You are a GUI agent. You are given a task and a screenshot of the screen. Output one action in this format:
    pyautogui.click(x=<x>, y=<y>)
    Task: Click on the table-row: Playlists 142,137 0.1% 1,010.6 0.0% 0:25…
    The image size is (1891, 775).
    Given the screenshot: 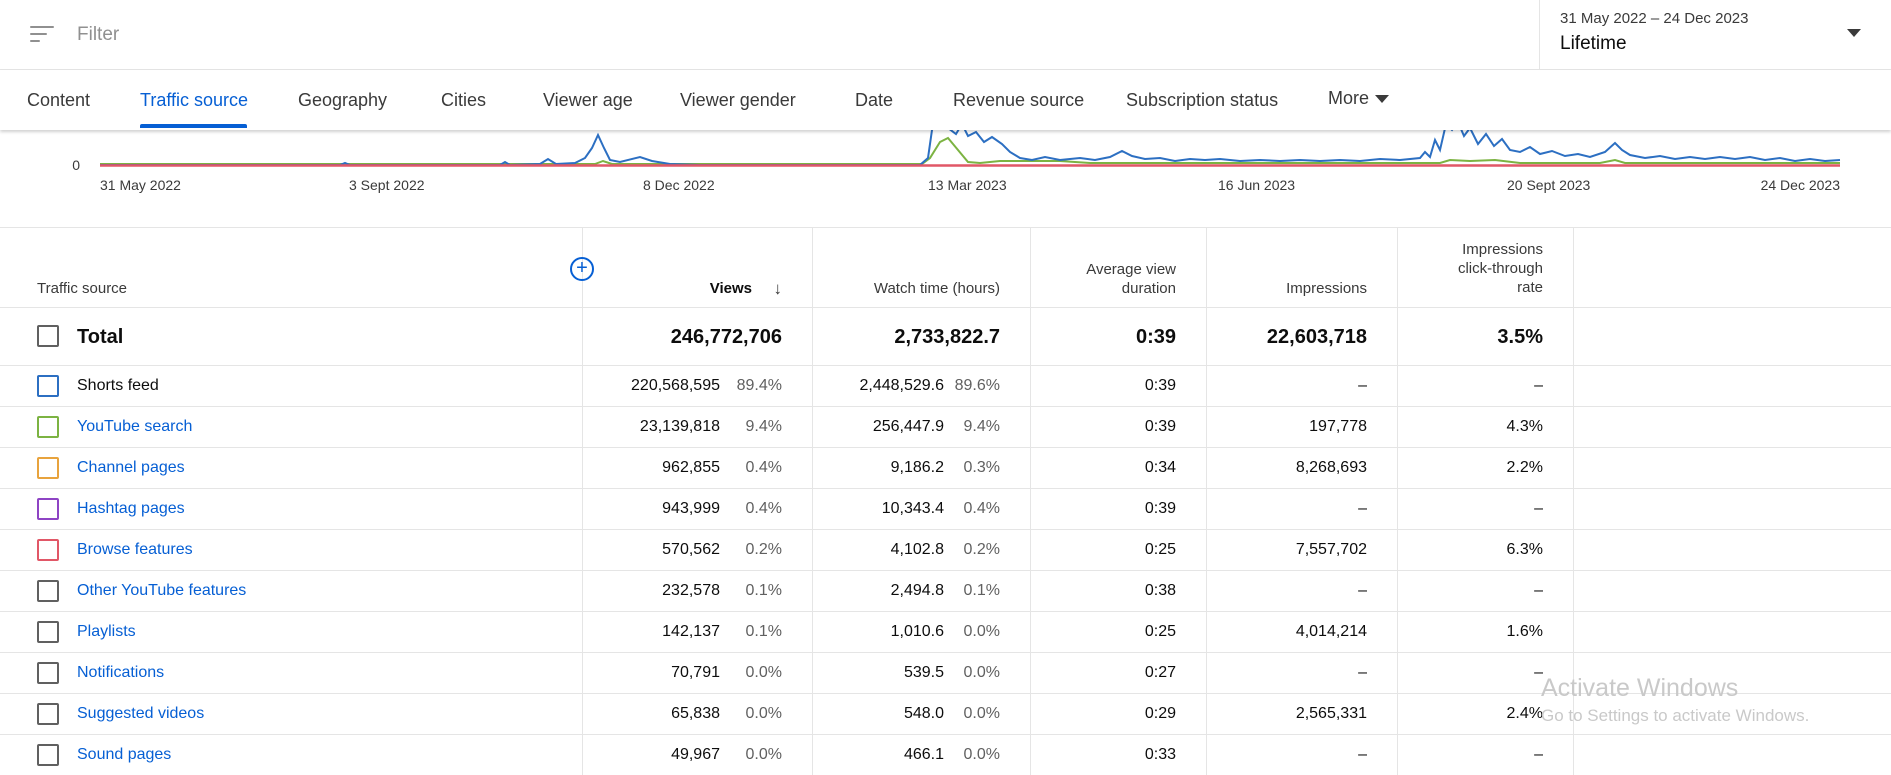 What is the action you would take?
    pyautogui.click(x=945, y=631)
    